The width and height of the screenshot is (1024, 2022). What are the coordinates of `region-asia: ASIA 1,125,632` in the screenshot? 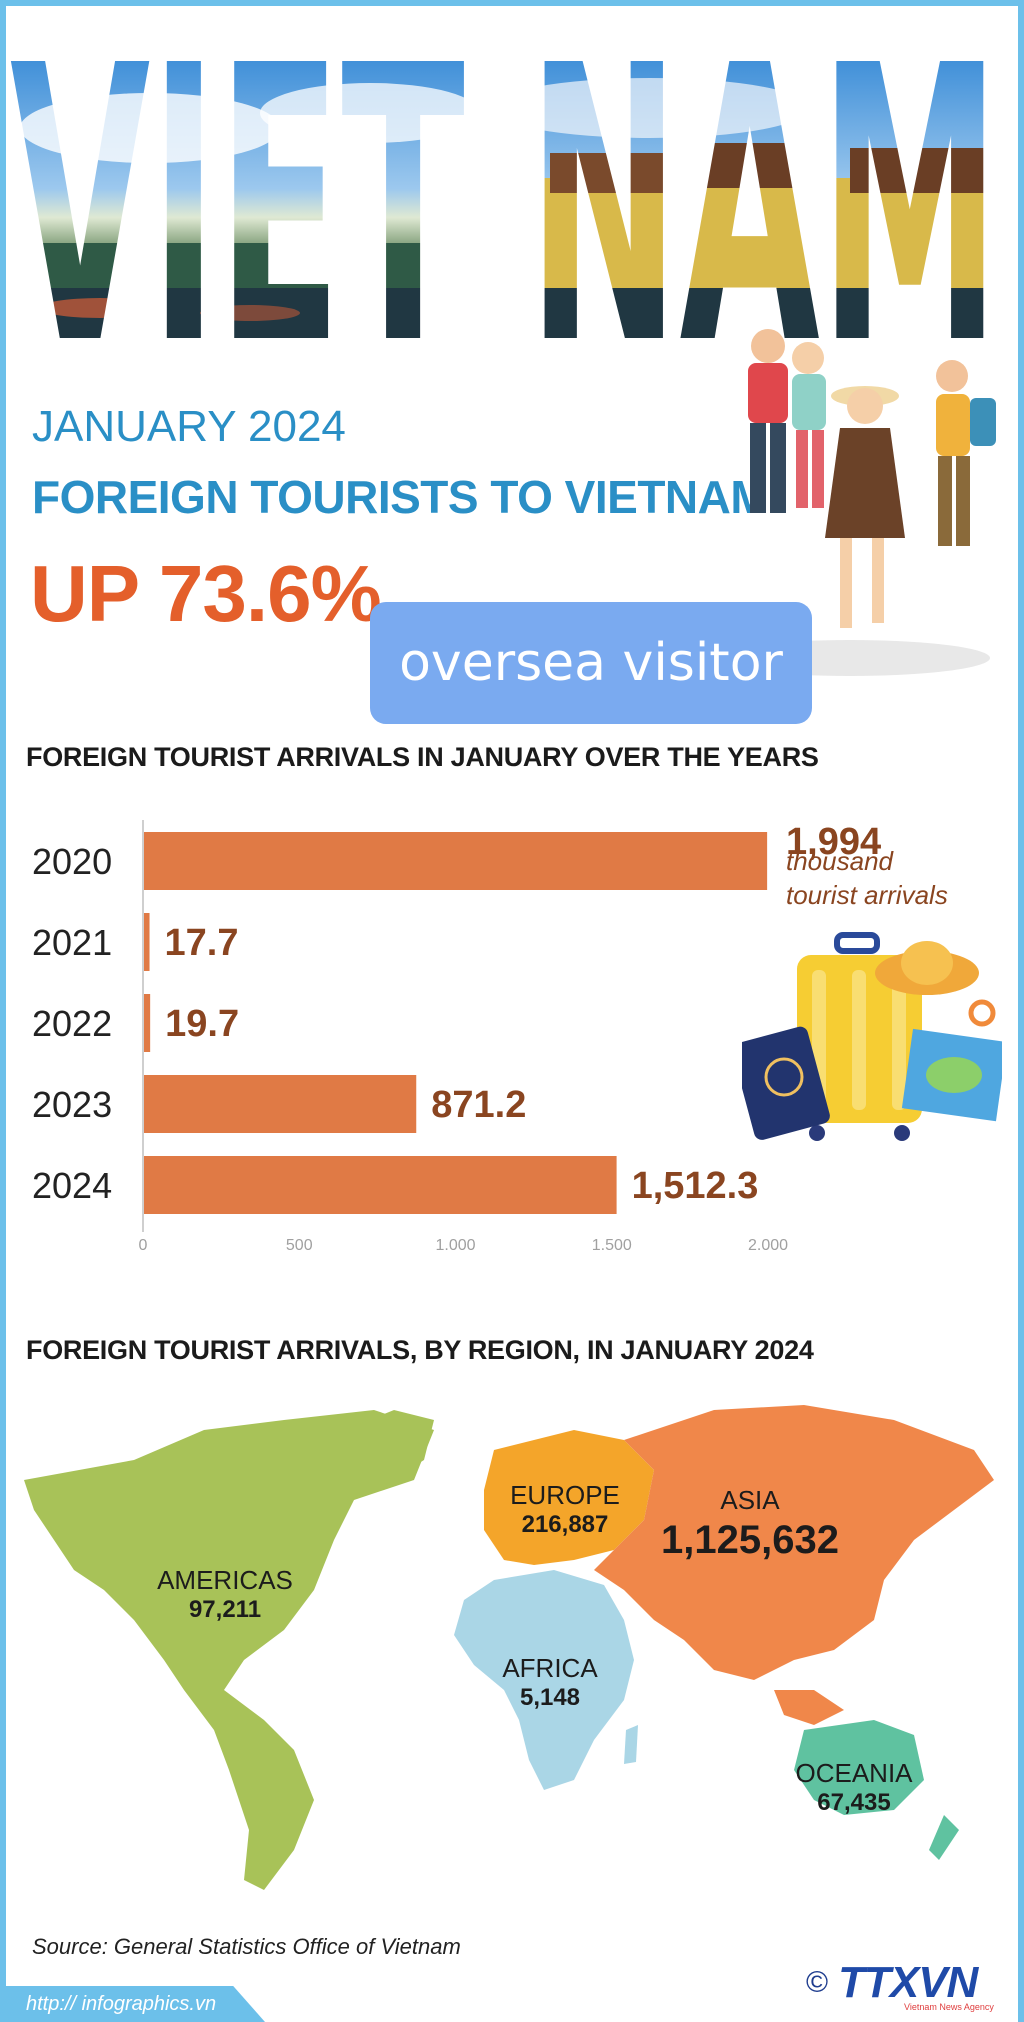 It's located at (750, 1524).